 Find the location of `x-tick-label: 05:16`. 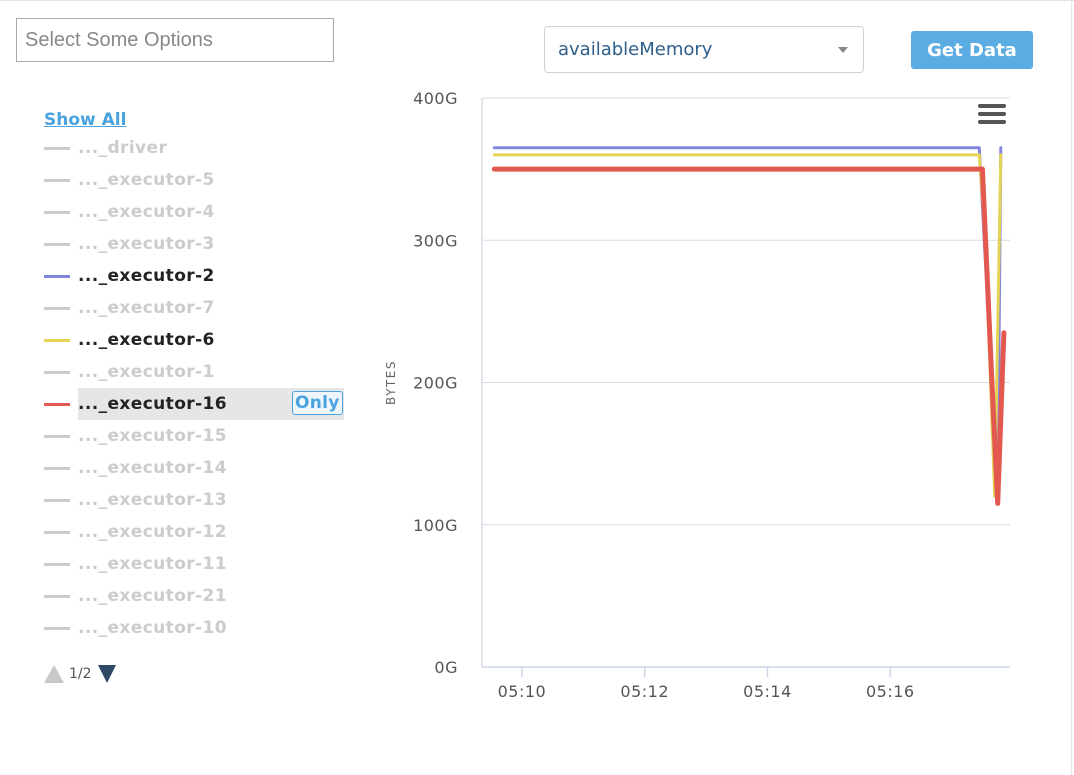

x-tick-label: 05:16 is located at coordinates (890, 691).